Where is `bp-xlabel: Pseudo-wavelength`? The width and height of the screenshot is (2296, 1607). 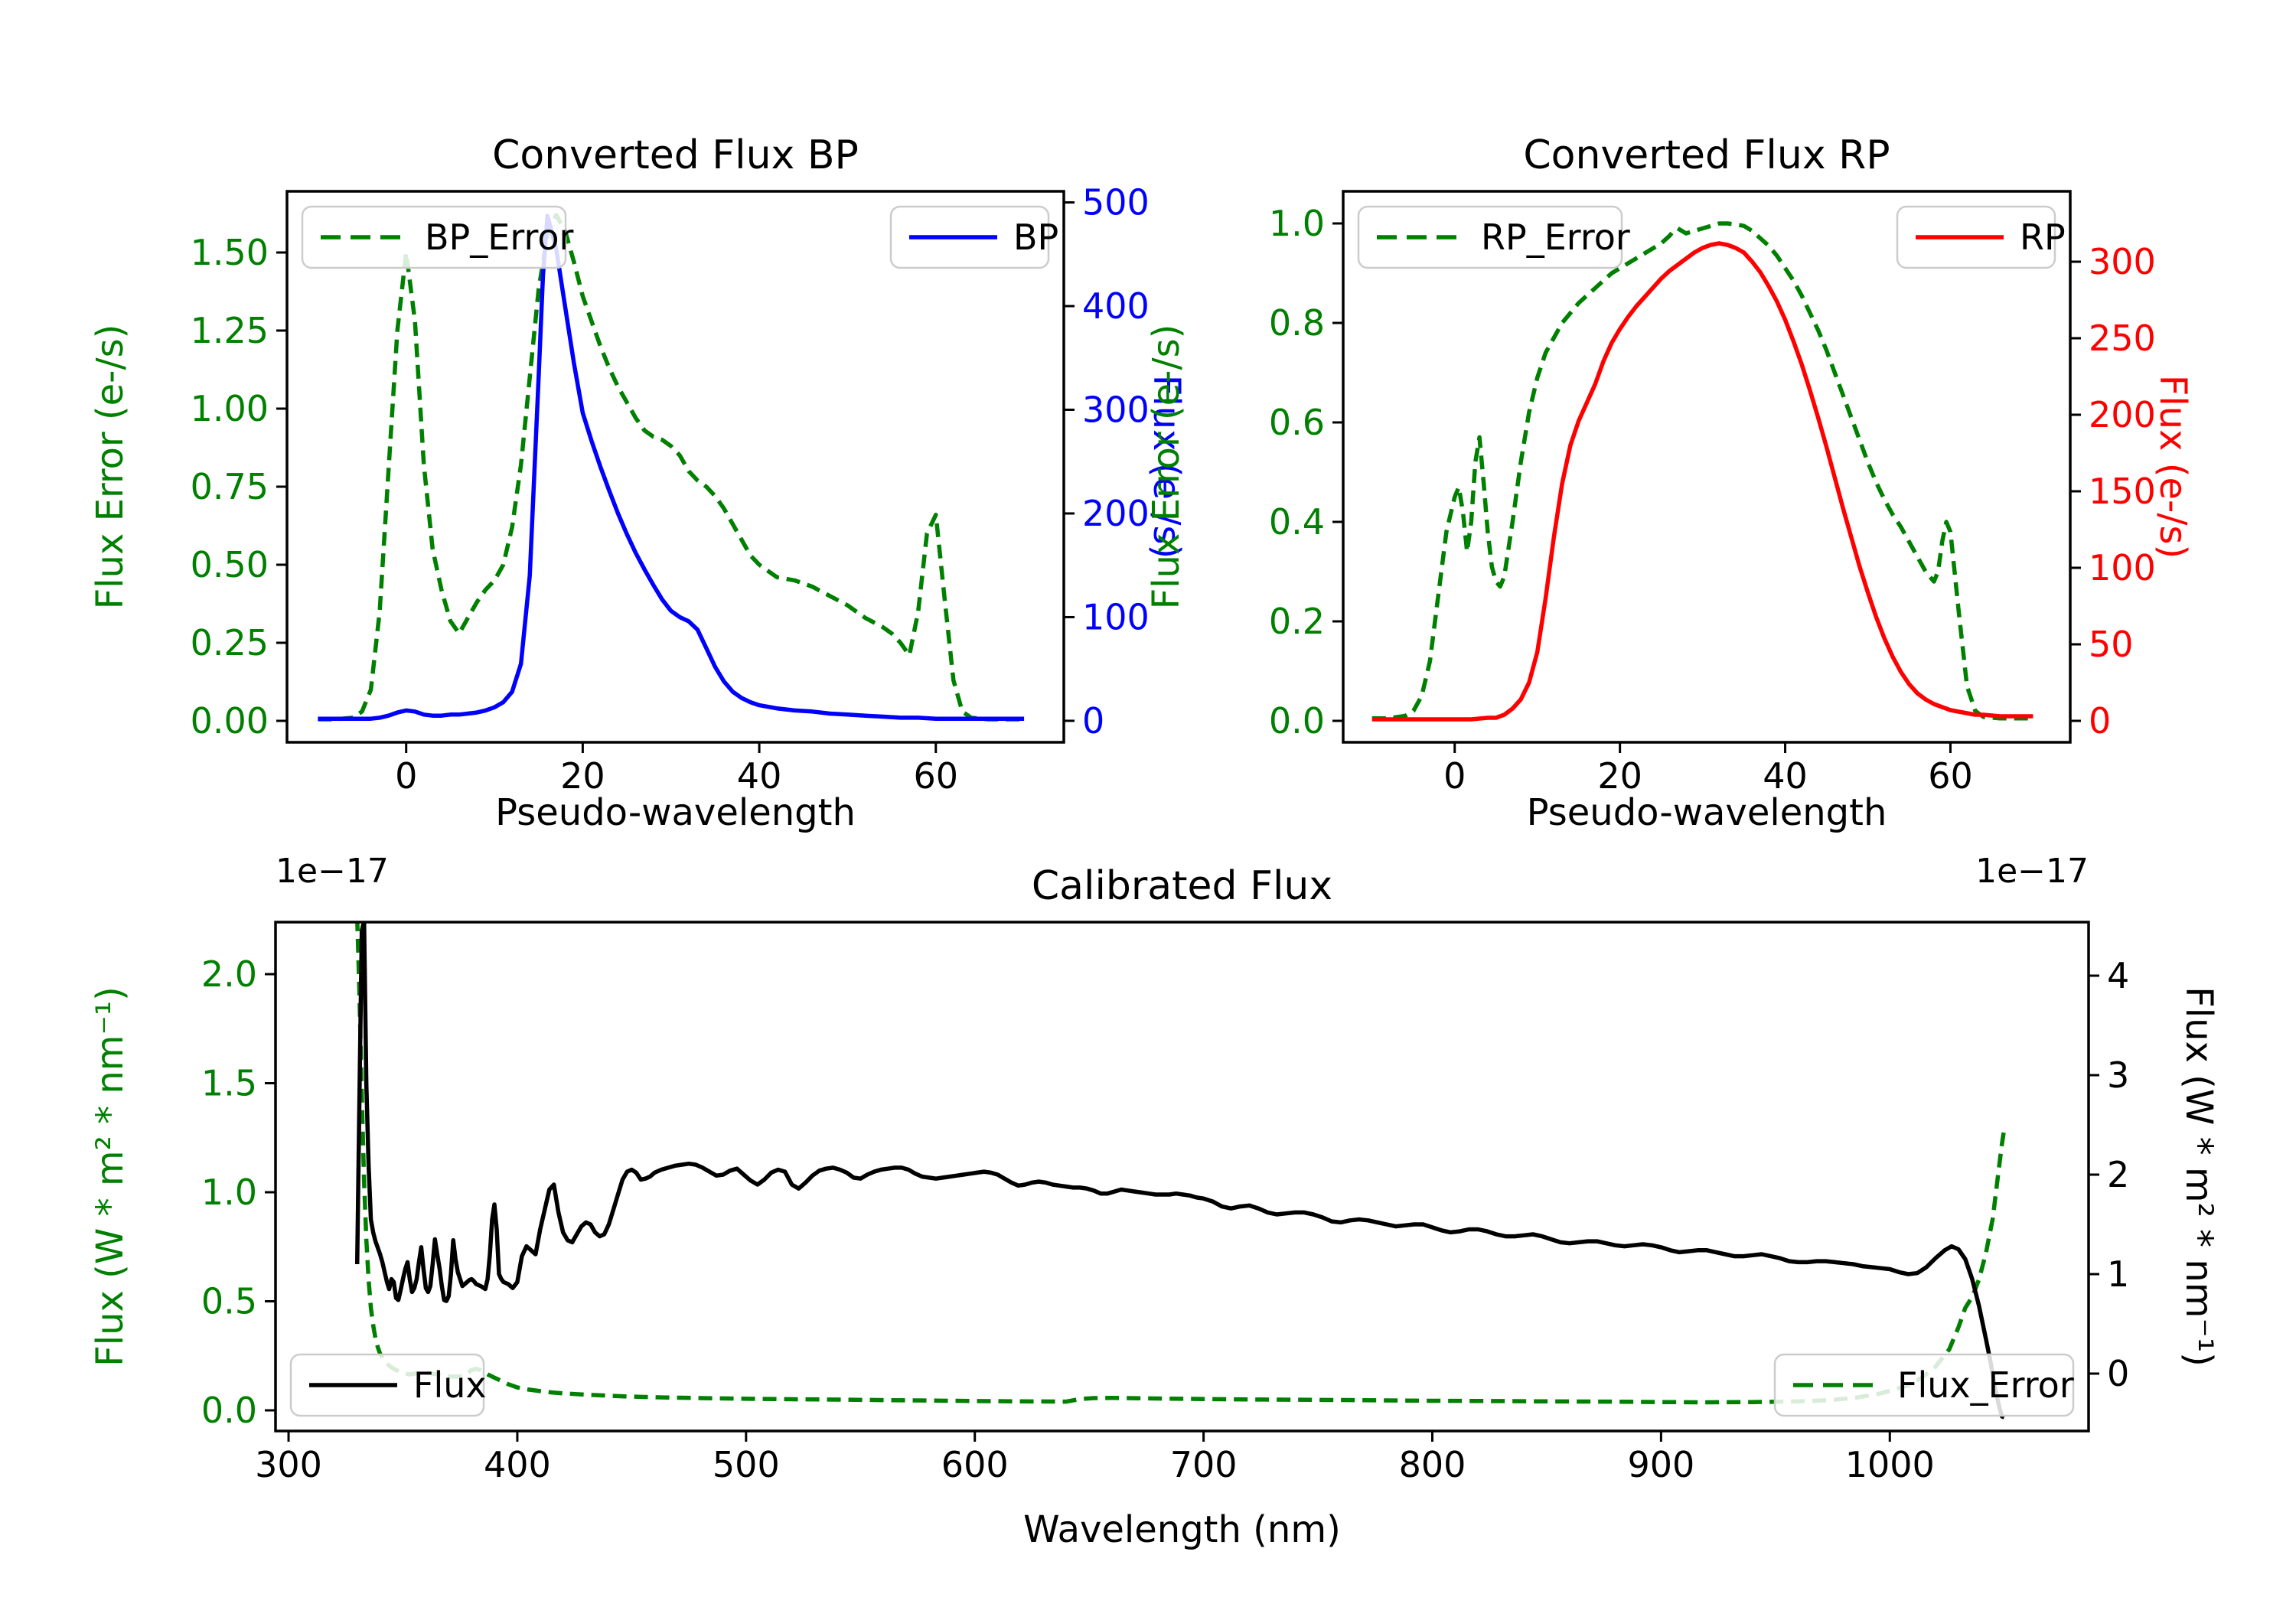
bp-xlabel: Pseudo-wavelength is located at coordinates (675, 812).